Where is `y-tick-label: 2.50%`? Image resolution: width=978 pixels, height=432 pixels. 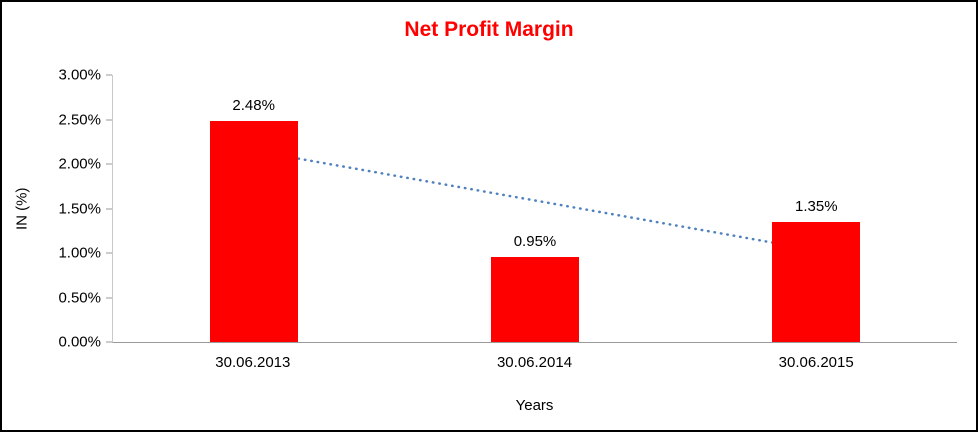
y-tick-label: 2.50% is located at coordinates (79, 119).